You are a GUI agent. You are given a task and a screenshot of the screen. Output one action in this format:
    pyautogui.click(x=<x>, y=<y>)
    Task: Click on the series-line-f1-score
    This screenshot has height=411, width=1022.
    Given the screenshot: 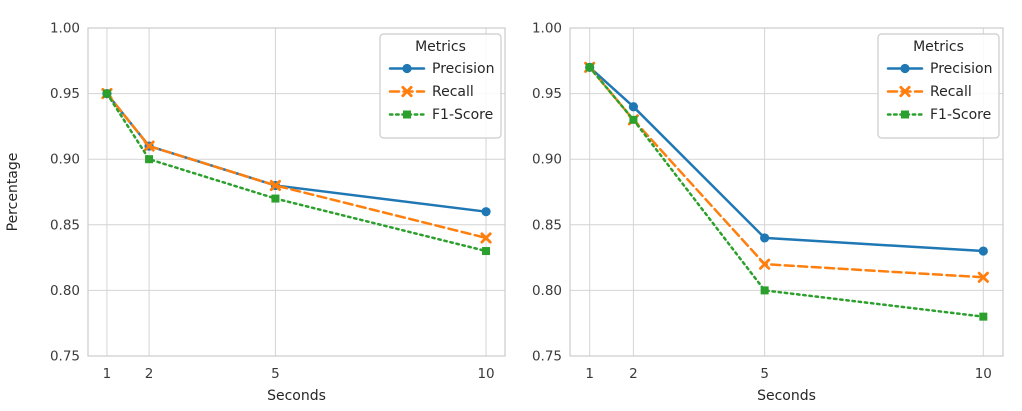 What is the action you would take?
    pyautogui.click(x=296, y=172)
    